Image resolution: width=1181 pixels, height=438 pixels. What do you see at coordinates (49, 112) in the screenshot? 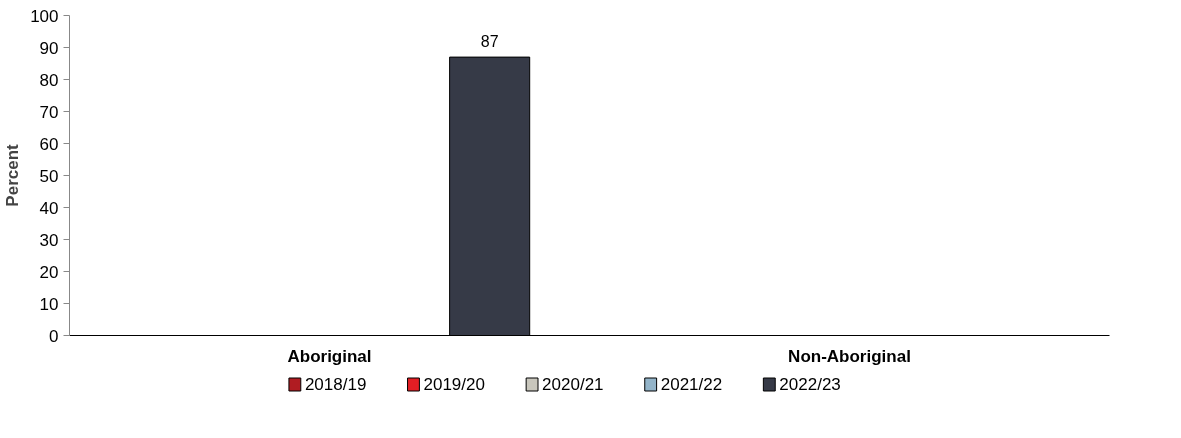
I see `y-tick-label: 70` at bounding box center [49, 112].